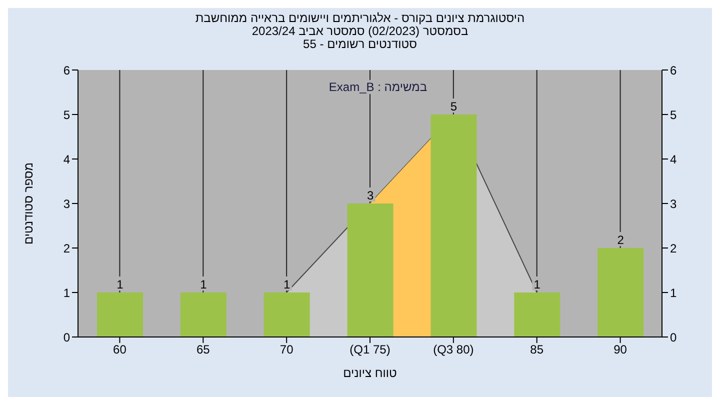  I want to click on x-tick-label: (Q1 75), so click(370, 349).